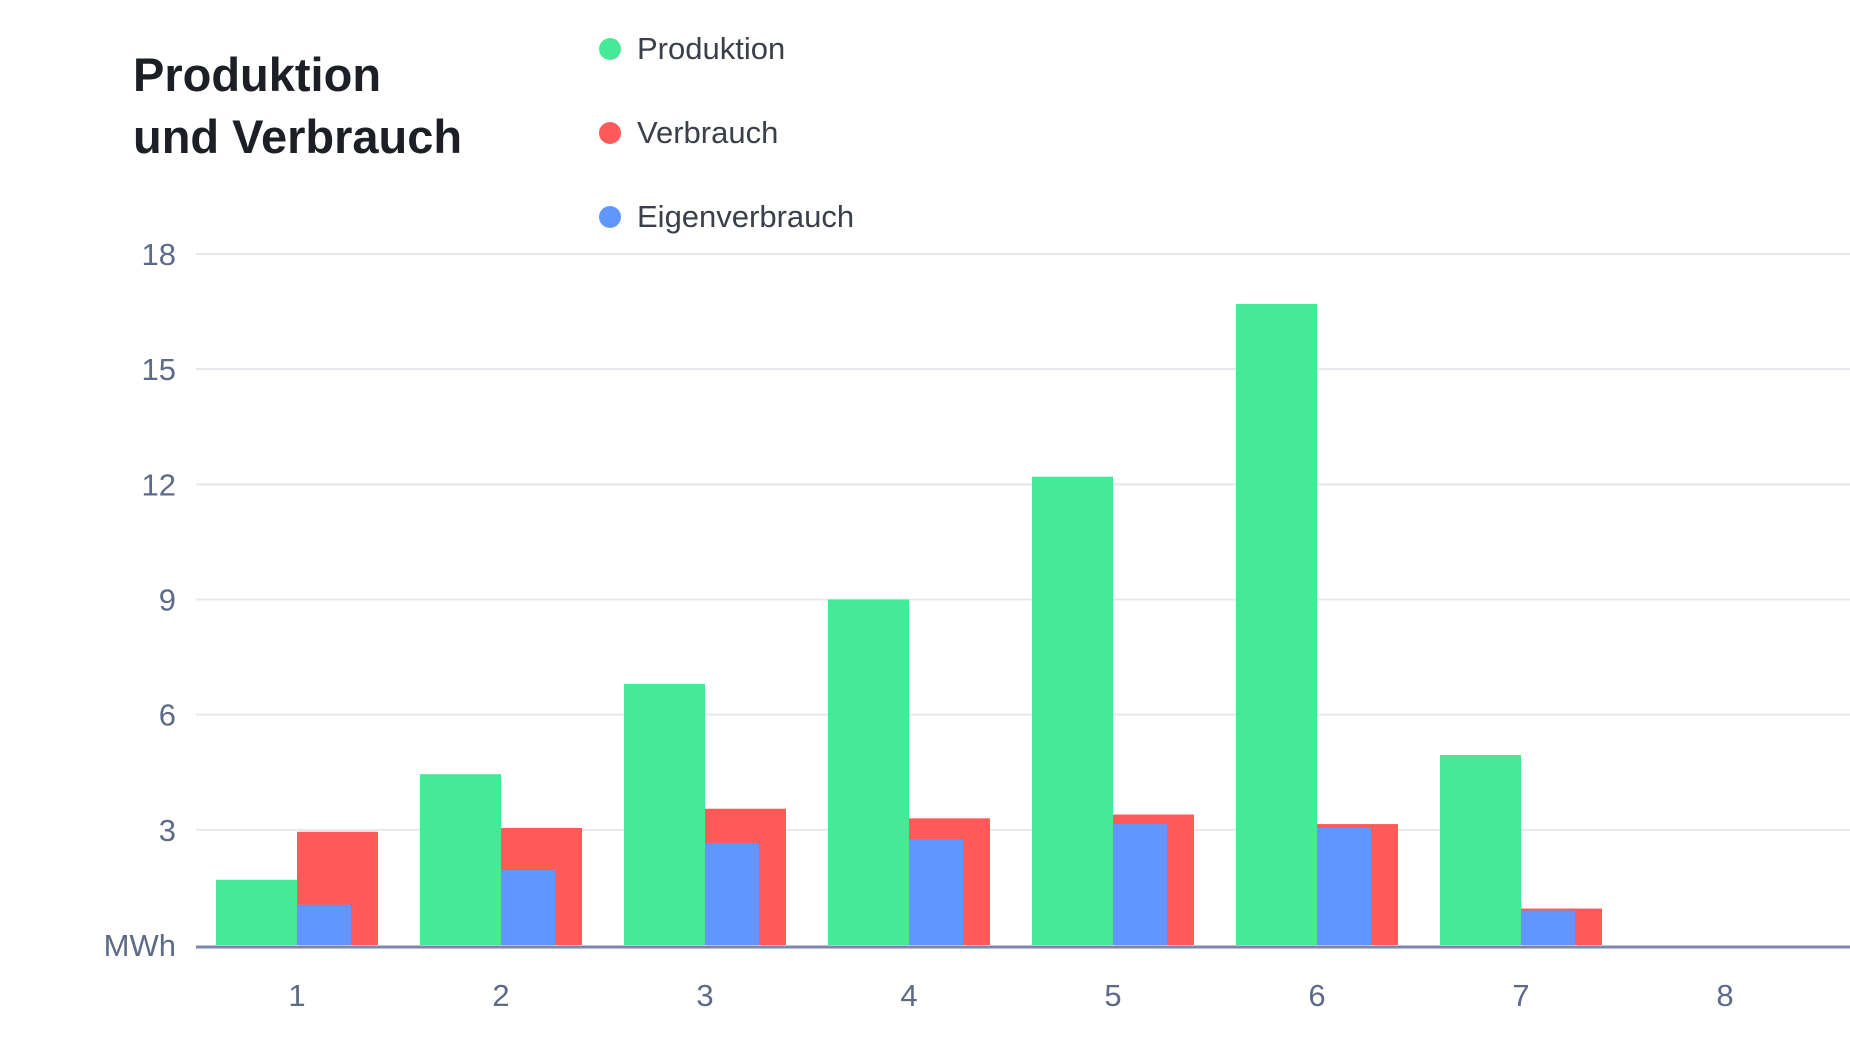 Image resolution: width=1850 pixels, height=1050 pixels. Describe the element at coordinates (298, 136) in the screenshot. I see `chart-title-line-2: und Verbrauch` at that location.